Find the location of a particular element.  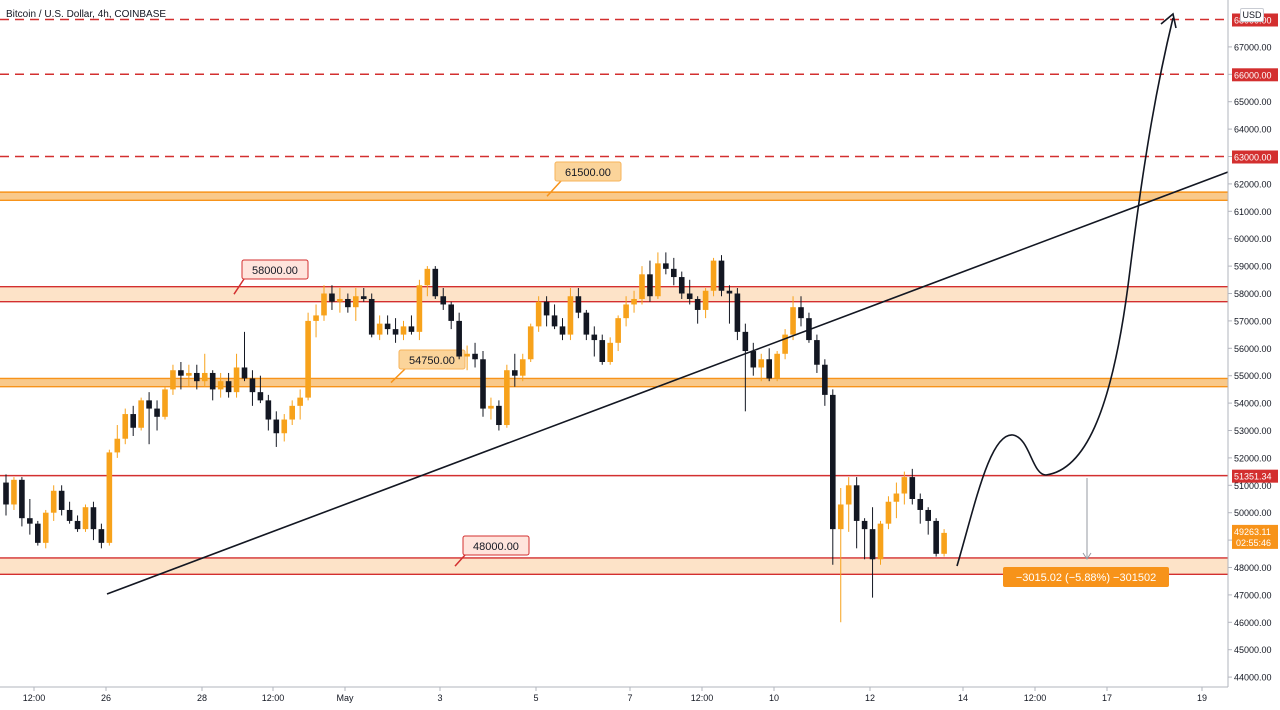

zone-callout: 58000.00 is located at coordinates (271, 277).